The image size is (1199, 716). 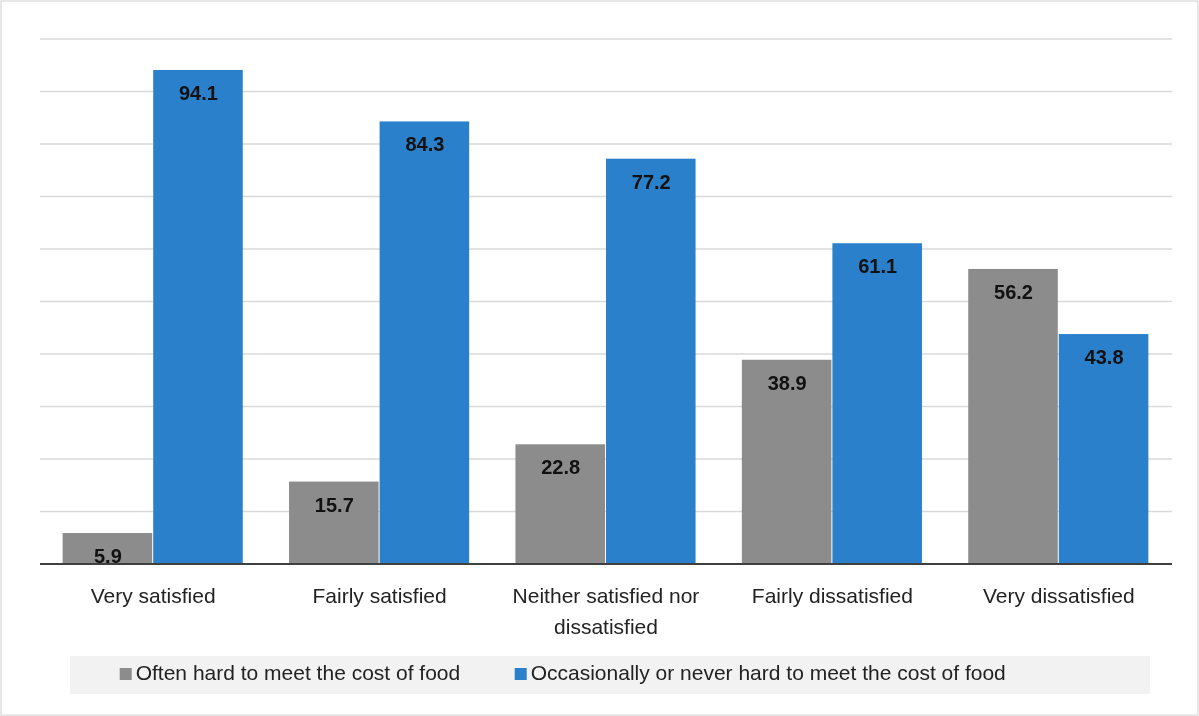 What do you see at coordinates (108, 556) in the screenshot?
I see `data-label: 5.9` at bounding box center [108, 556].